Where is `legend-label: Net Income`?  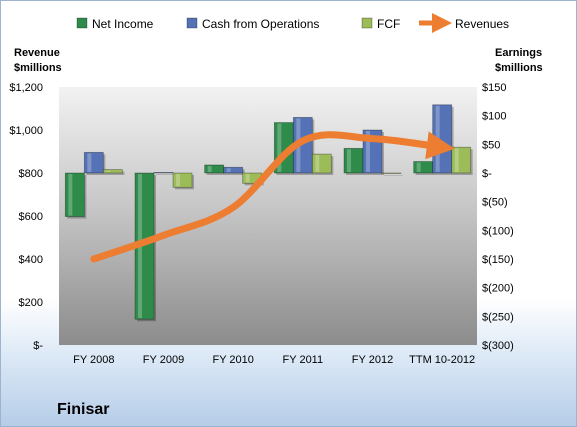 legend-label: Net Income is located at coordinates (123, 24).